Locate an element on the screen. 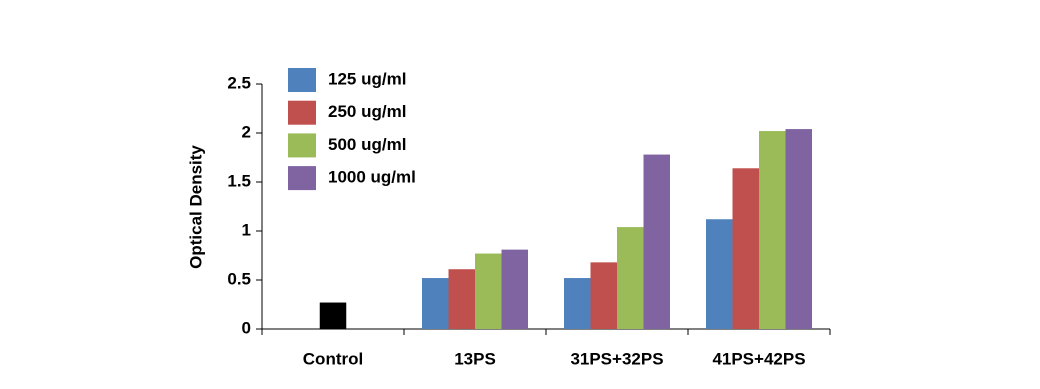  x-tick-label: Control is located at coordinates (333, 358).